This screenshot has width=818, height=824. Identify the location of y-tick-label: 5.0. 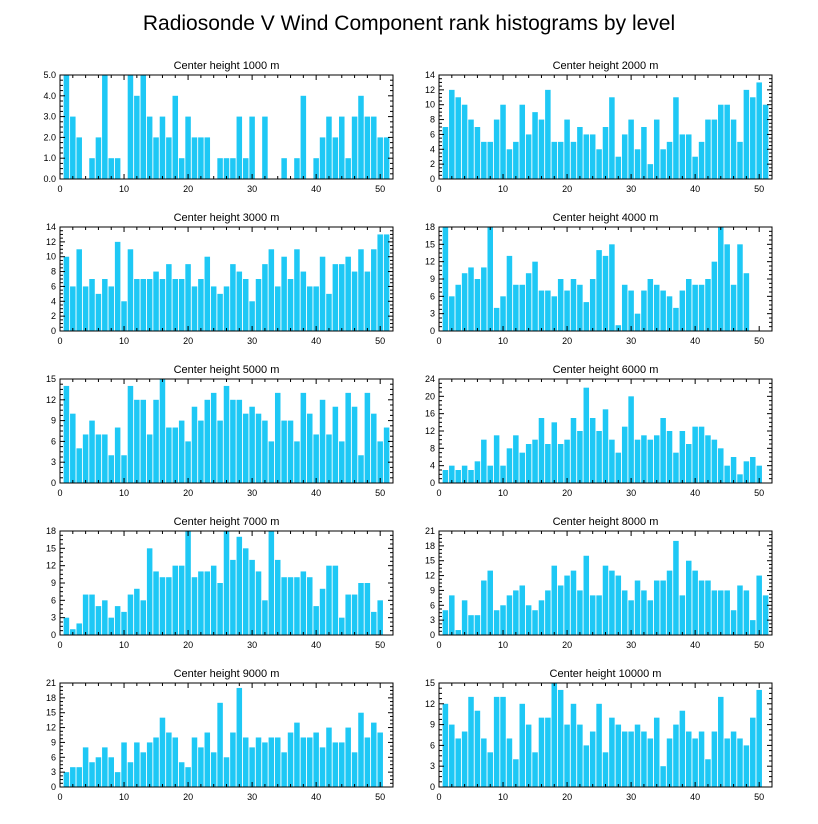
(49, 75).